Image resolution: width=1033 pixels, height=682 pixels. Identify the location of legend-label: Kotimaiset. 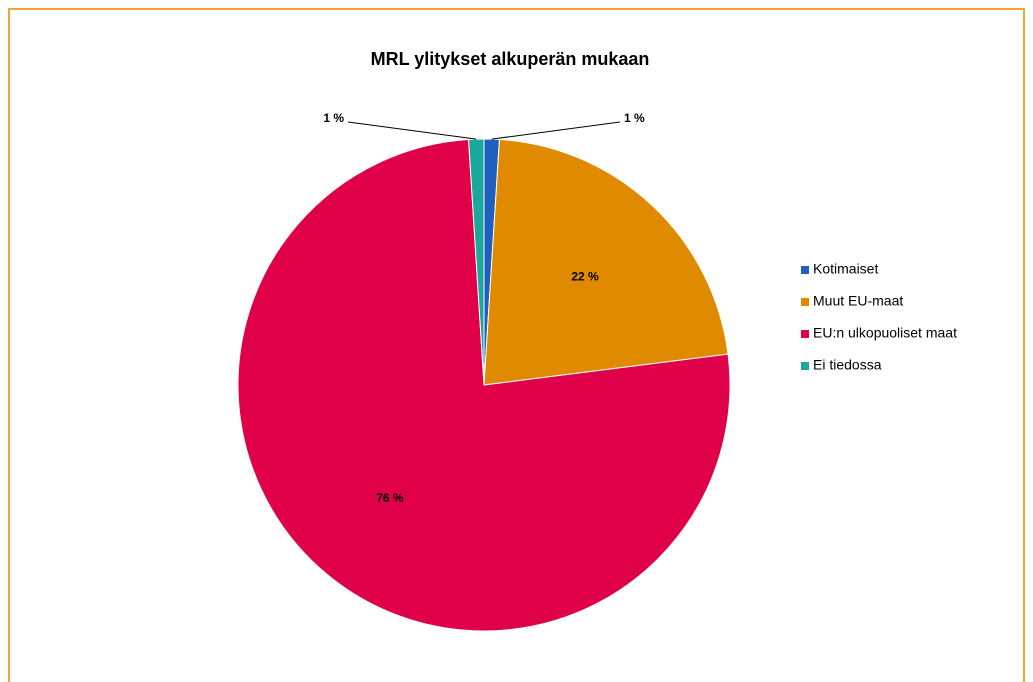
(845, 269).